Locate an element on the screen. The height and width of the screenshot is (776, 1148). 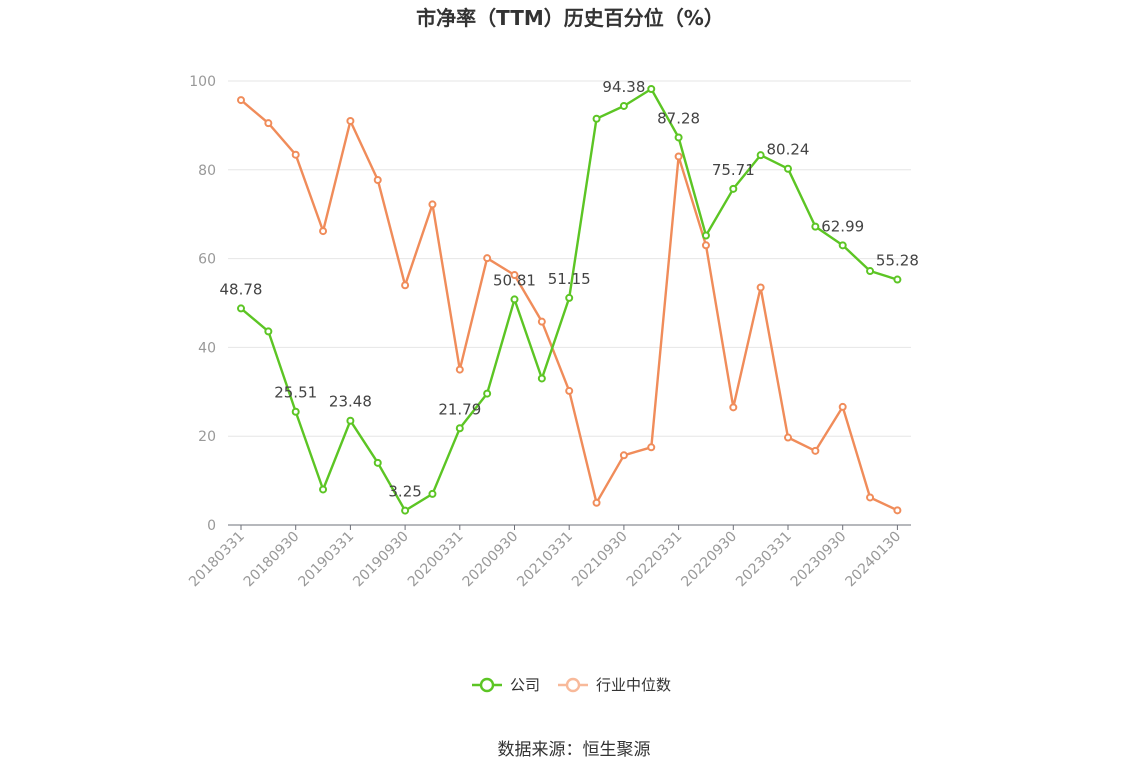
y-tick-label: 80 is located at coordinates (207, 171).